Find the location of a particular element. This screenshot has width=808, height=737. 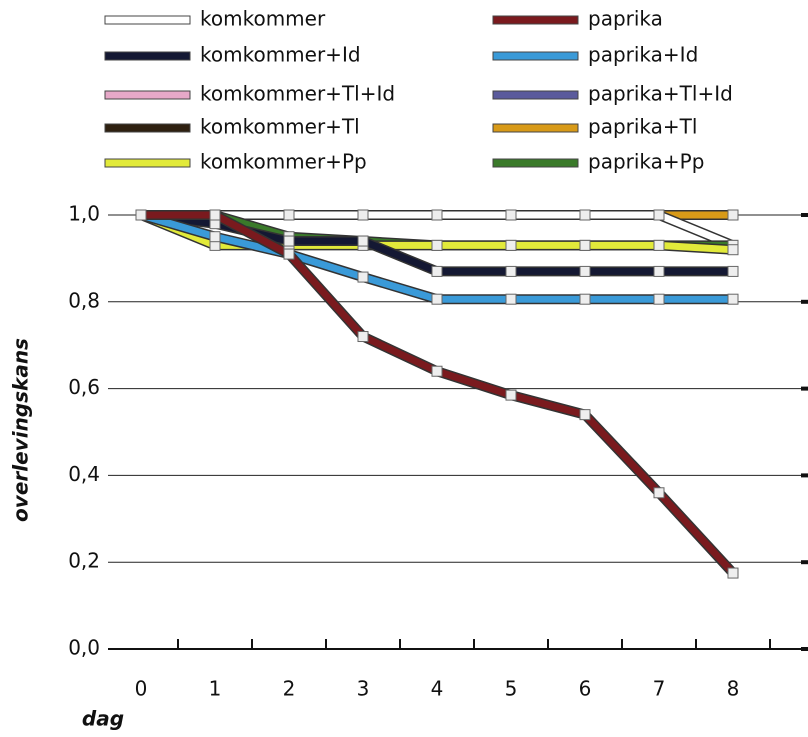

legend-label: paprika+Pp is located at coordinates (646, 162).